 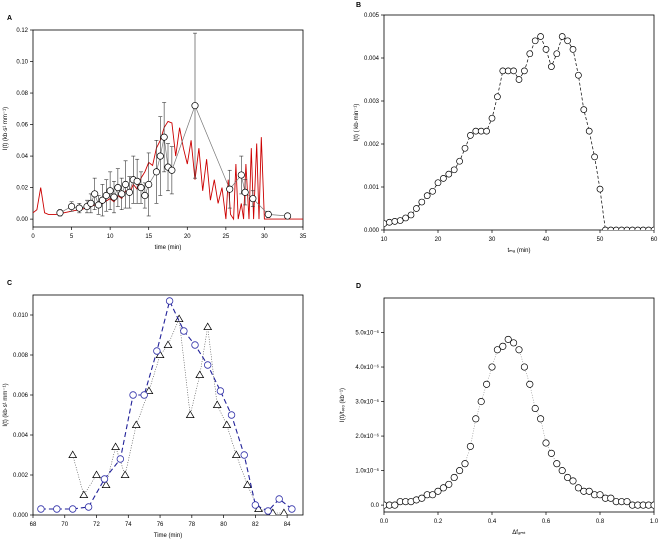 I want to click on chart-a-y-tick-label: 0.06, so click(x=22, y=126).